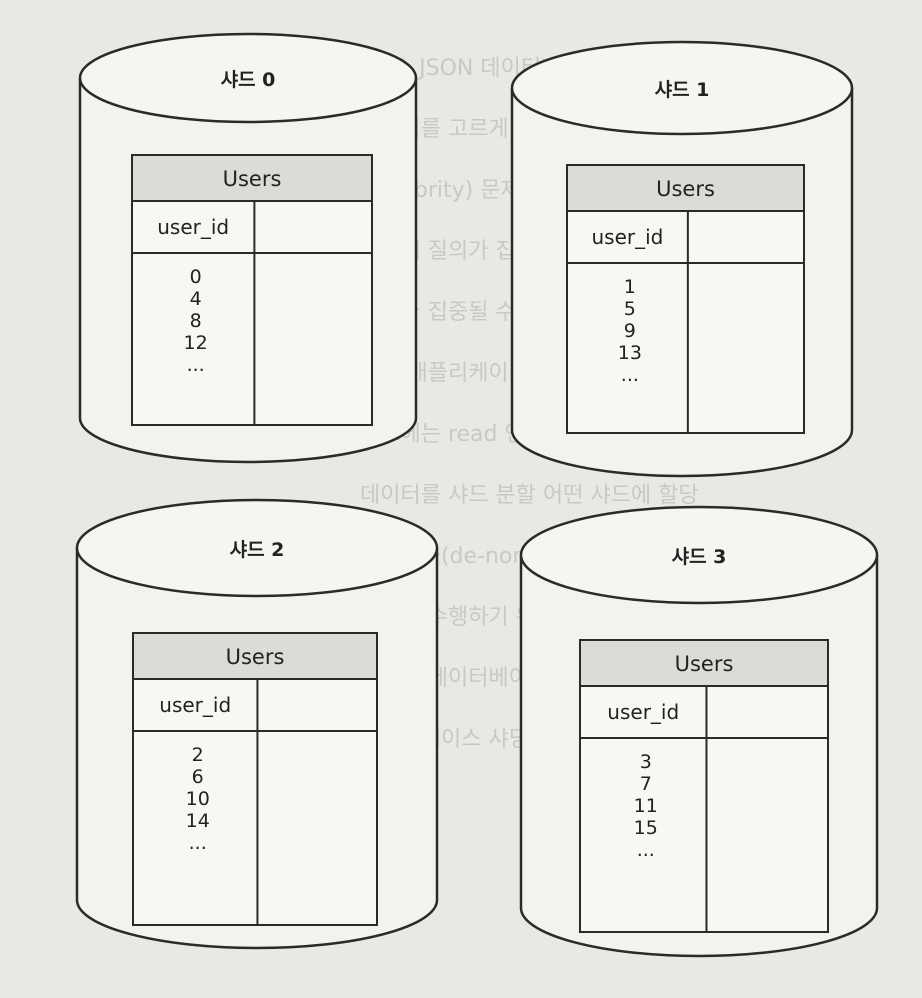 The image size is (922, 998). What do you see at coordinates (630, 331) in the screenshot?
I see `user-id-value: 9` at bounding box center [630, 331].